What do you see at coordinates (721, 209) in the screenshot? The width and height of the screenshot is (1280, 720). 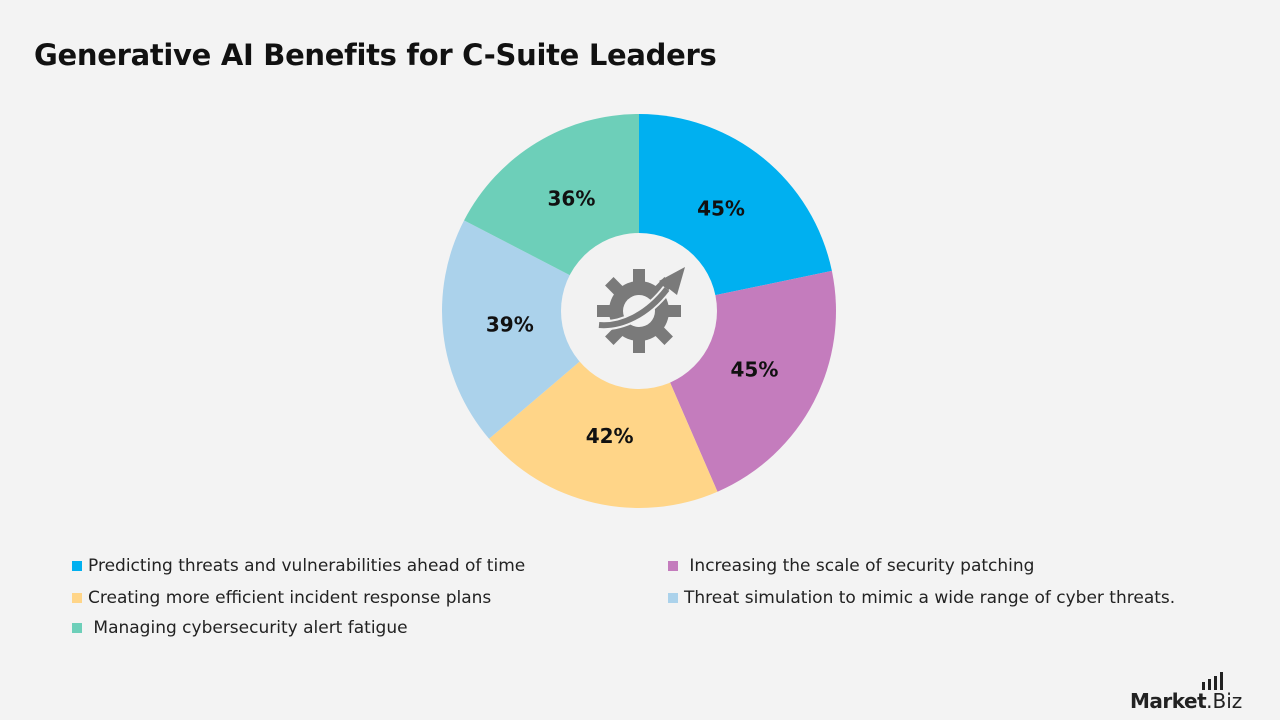 I see `slice-label-1: 45%` at bounding box center [721, 209].